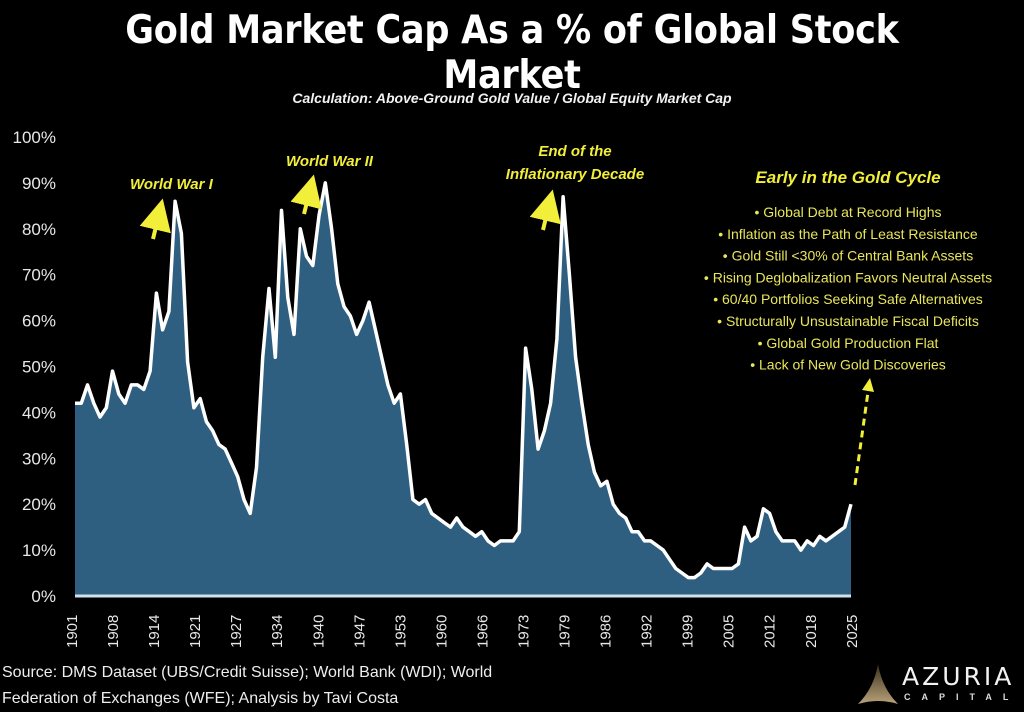 This screenshot has height=712, width=1024. Describe the element at coordinates (195, 631) in the screenshot. I see `x-tick-label: 1921` at that location.